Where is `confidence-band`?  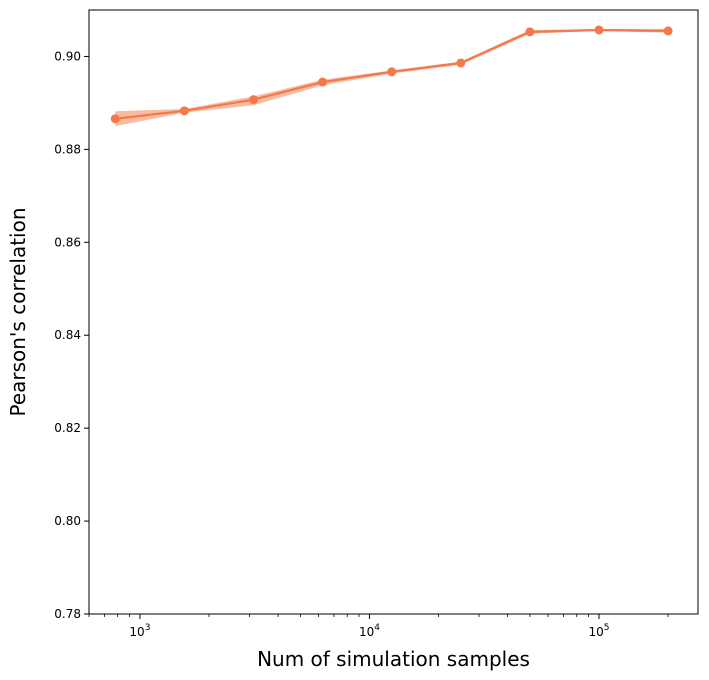 confidence-band is located at coordinates (392, 78).